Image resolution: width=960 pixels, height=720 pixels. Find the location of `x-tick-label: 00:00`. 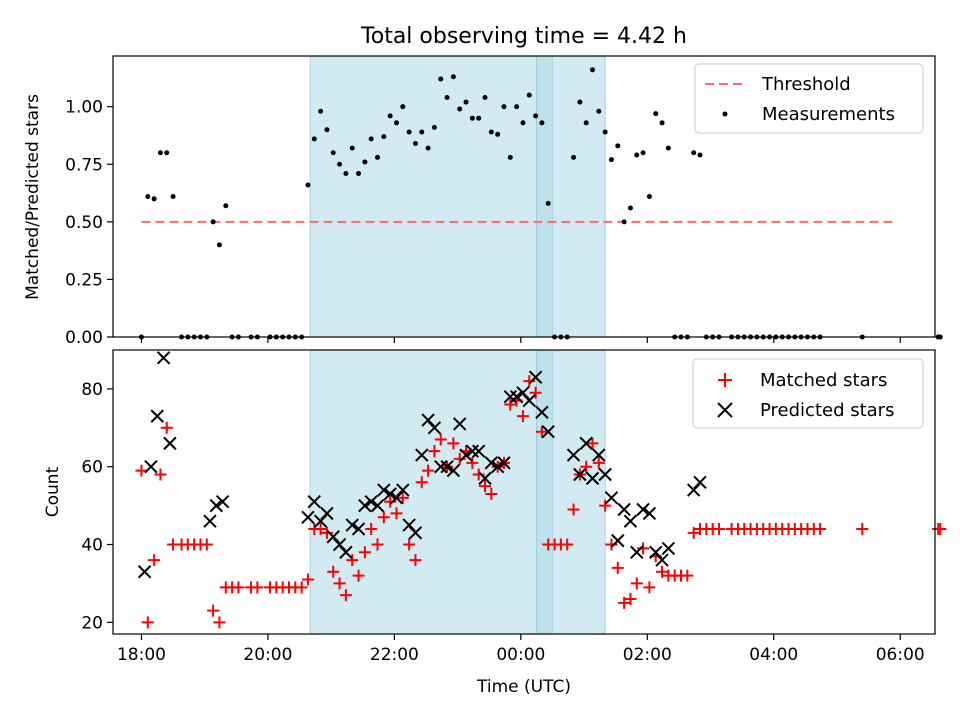

x-tick-label: 00:00 is located at coordinates (520, 655).